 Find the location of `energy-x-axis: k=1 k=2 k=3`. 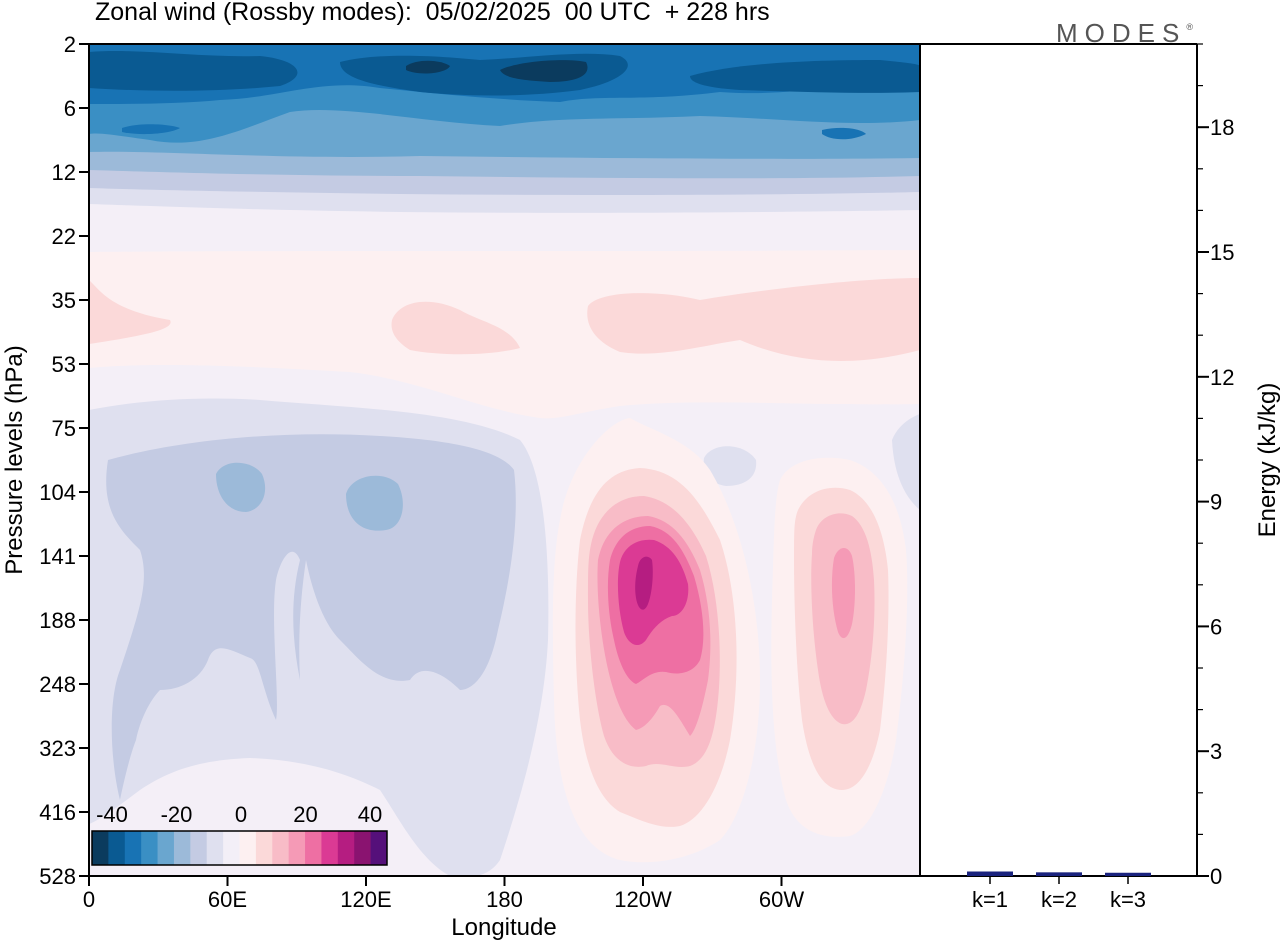

energy-x-axis: k=1 k=2 k=3 is located at coordinates (1059, 894).